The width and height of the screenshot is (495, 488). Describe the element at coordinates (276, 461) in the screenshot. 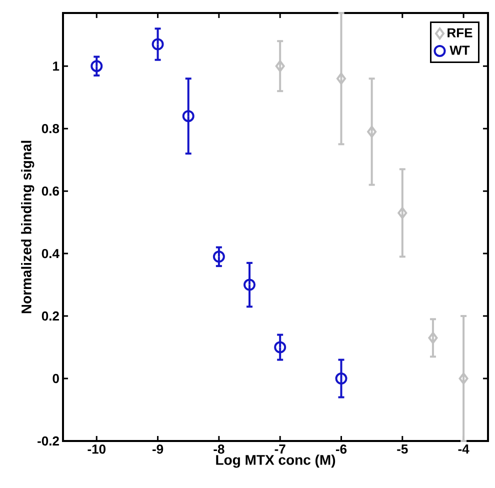

I see `x-axis-title: Log MTX conc (M)` at that location.